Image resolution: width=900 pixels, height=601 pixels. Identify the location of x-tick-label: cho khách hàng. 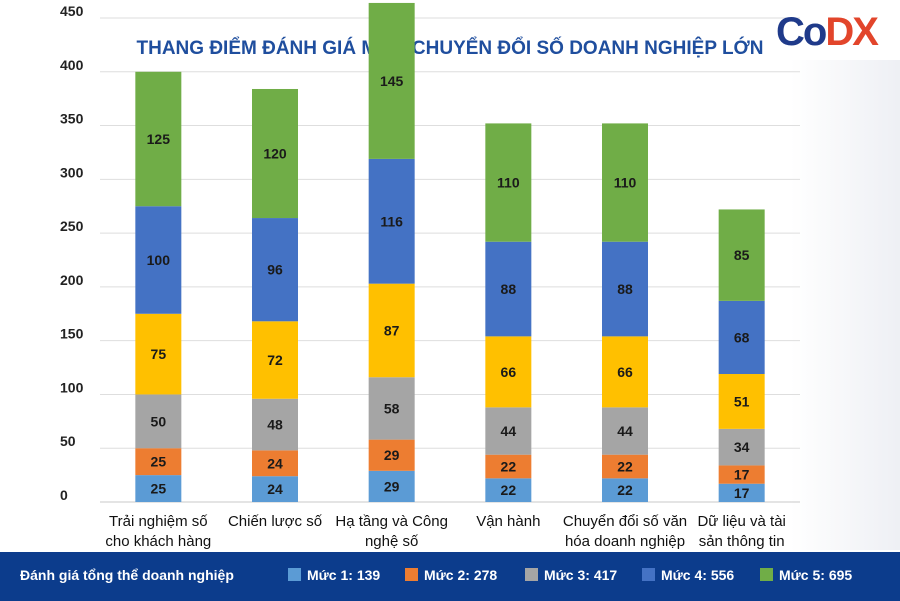
(158, 541).